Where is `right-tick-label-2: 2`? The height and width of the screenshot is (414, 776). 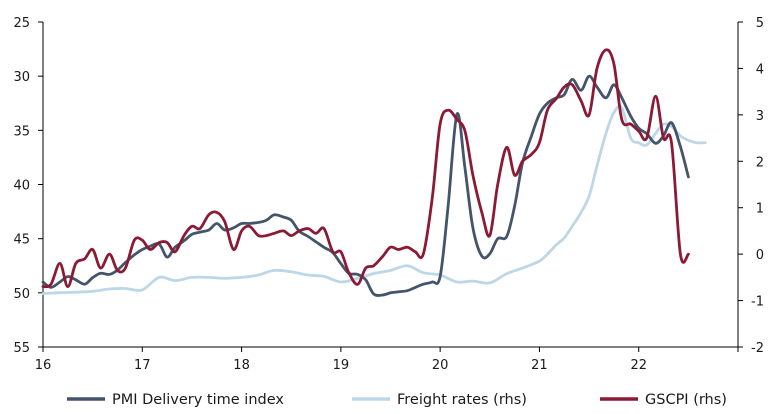 right-tick-label-2: 2 is located at coordinates (760, 162).